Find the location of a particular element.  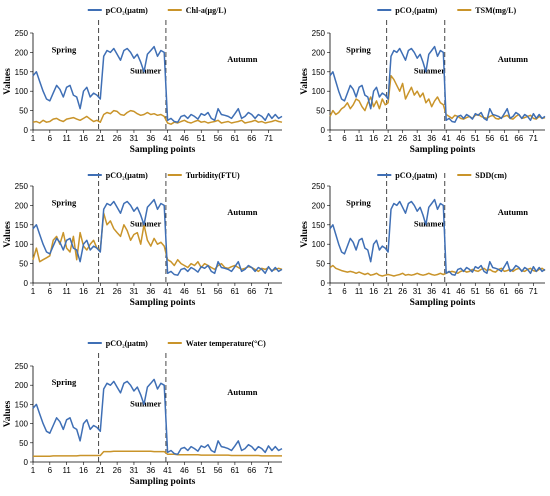

legend-label: TSM(mg/L) is located at coordinates (495, 10).